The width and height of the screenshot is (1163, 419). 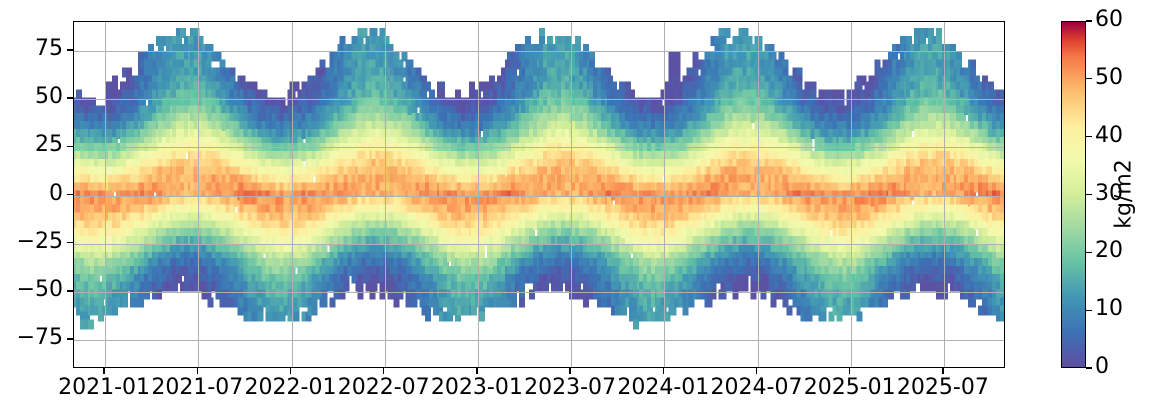 What do you see at coordinates (39, 241) in the screenshot?
I see `y-tick-label--25: −25` at bounding box center [39, 241].